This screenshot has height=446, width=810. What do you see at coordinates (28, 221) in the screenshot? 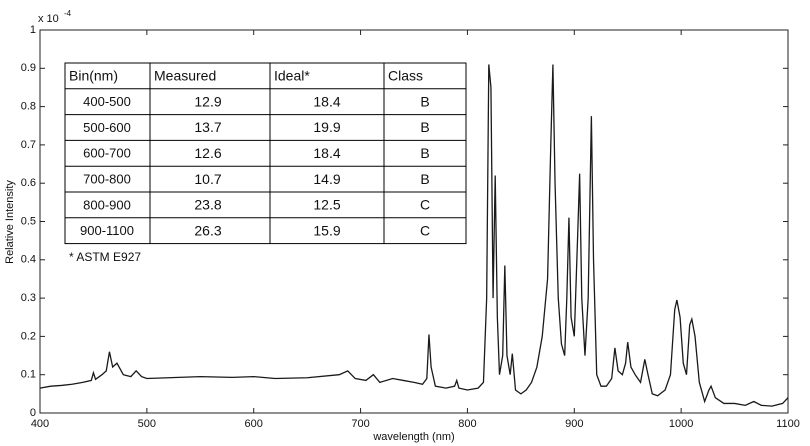
I see `y-tick-label: 0.5` at bounding box center [28, 221].